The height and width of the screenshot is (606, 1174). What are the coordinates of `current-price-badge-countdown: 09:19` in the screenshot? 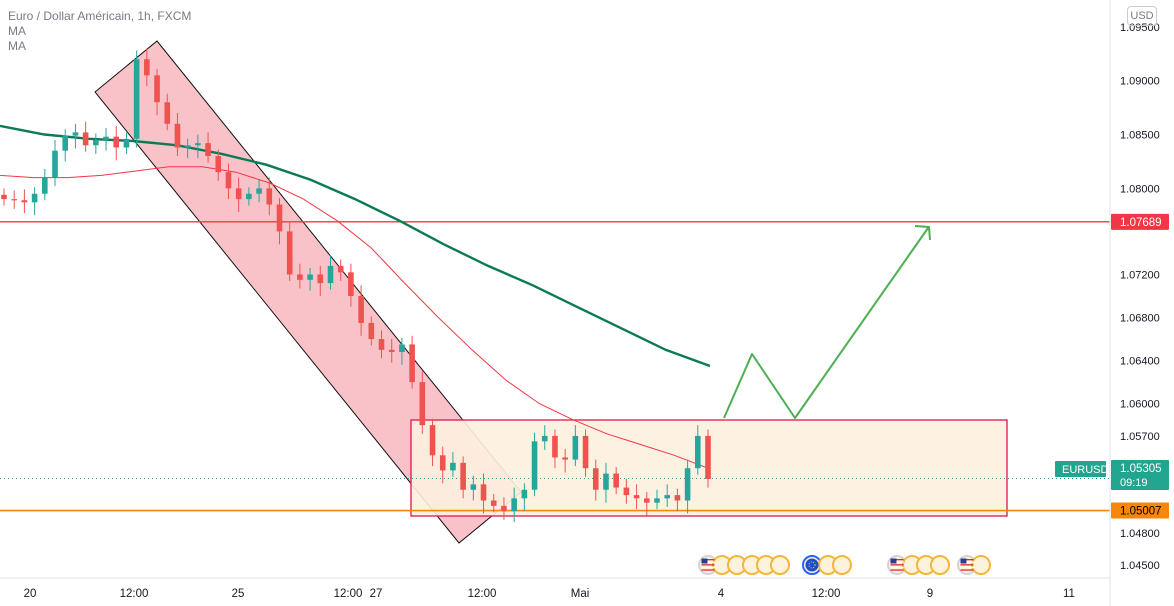 It's located at (1134, 483).